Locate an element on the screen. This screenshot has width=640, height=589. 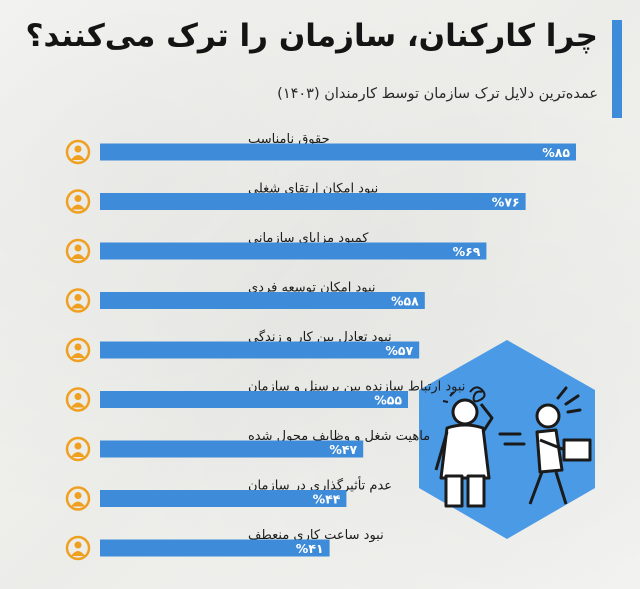
title-accent-bar is located at coordinates (617, 69).